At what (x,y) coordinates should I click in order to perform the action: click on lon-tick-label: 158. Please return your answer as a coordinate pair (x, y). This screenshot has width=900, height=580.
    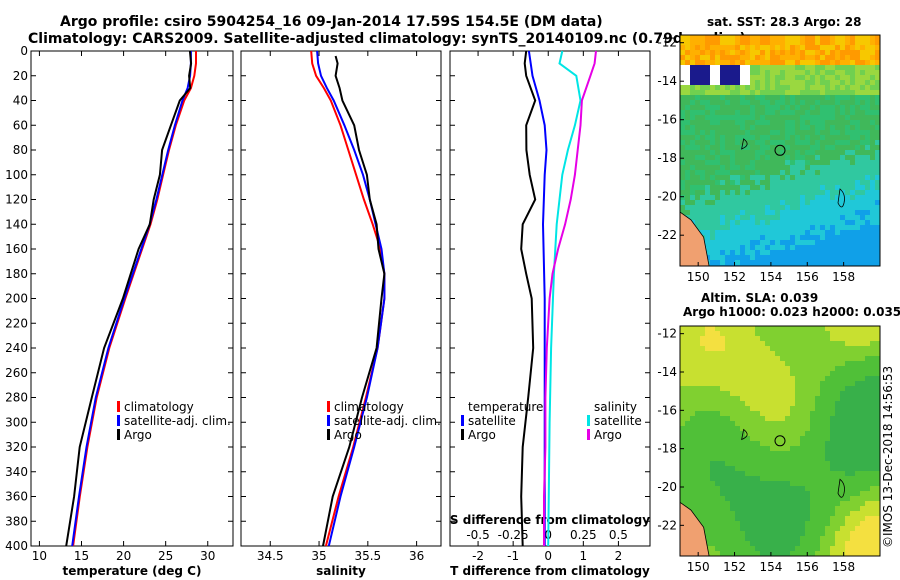
    Looking at the image, I should click on (843, 567).